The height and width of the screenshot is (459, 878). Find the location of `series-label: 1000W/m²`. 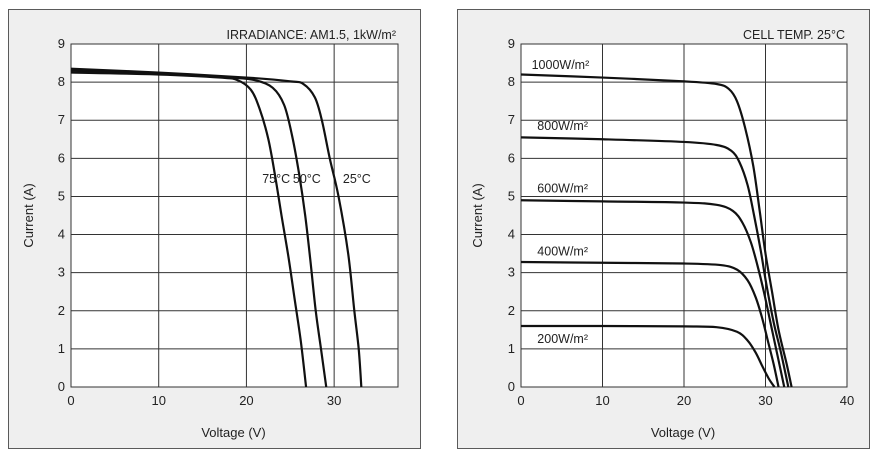

series-label: 1000W/m² is located at coordinates (561, 65).